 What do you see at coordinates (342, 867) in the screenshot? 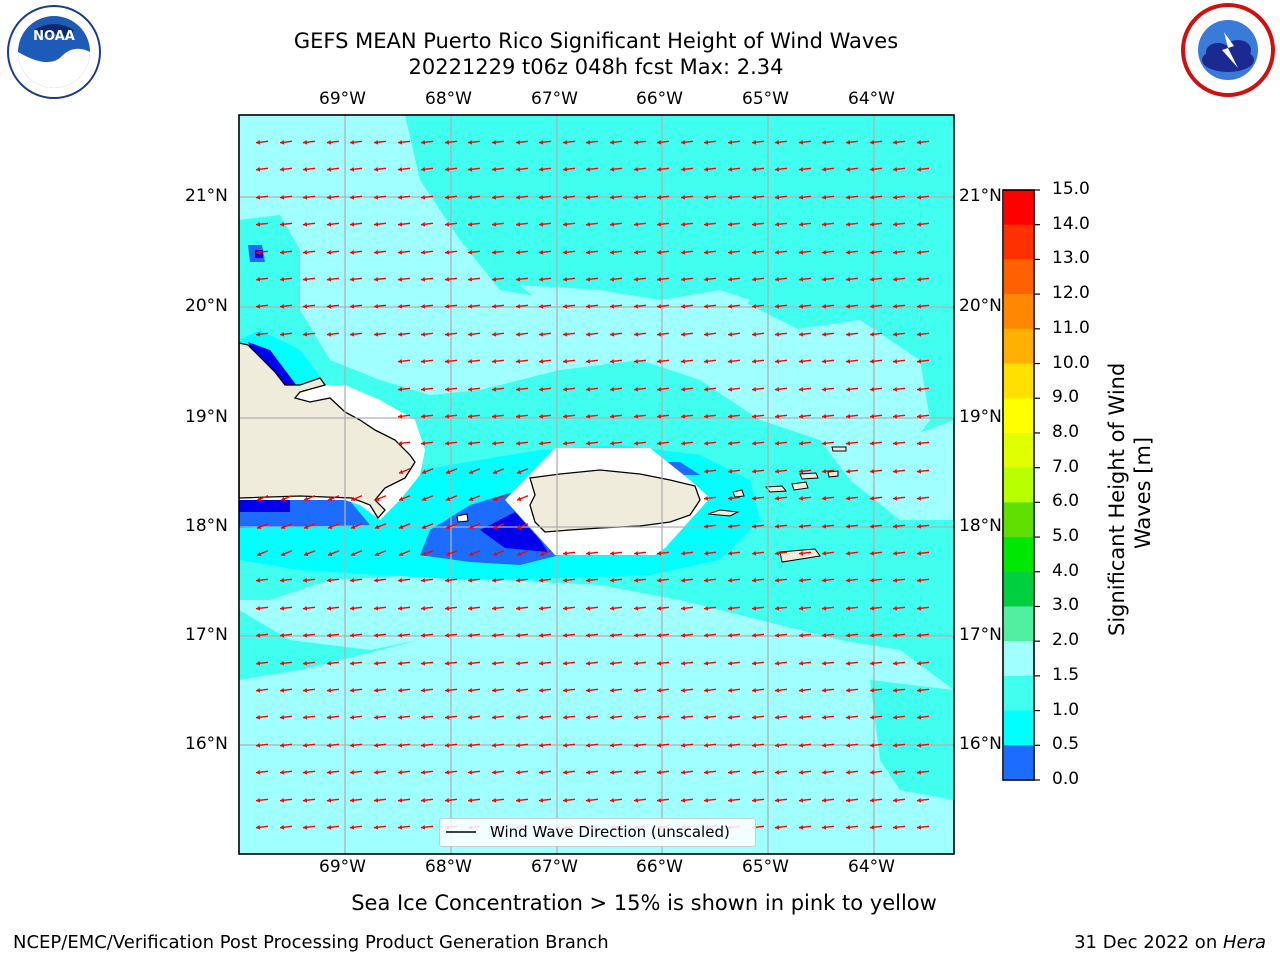
I see `lon-label-bottom: 69°W` at bounding box center [342, 867].